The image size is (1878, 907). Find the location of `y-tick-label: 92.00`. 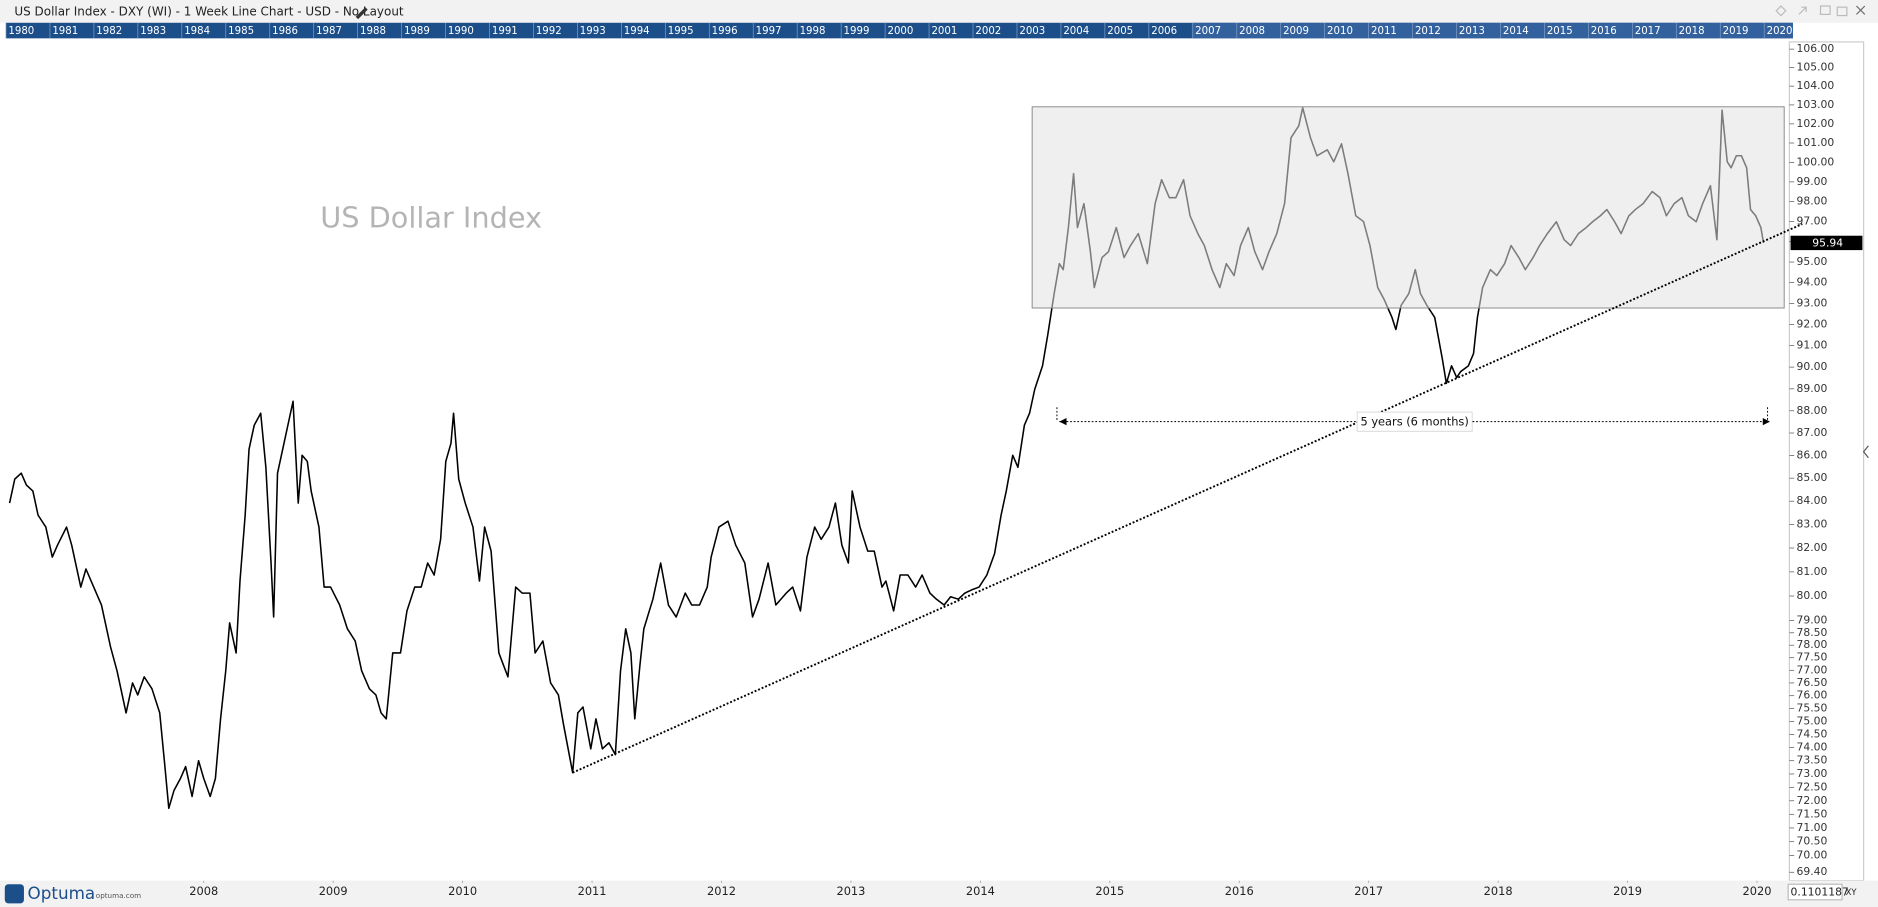

y-tick-label: 92.00 is located at coordinates (1812, 323).